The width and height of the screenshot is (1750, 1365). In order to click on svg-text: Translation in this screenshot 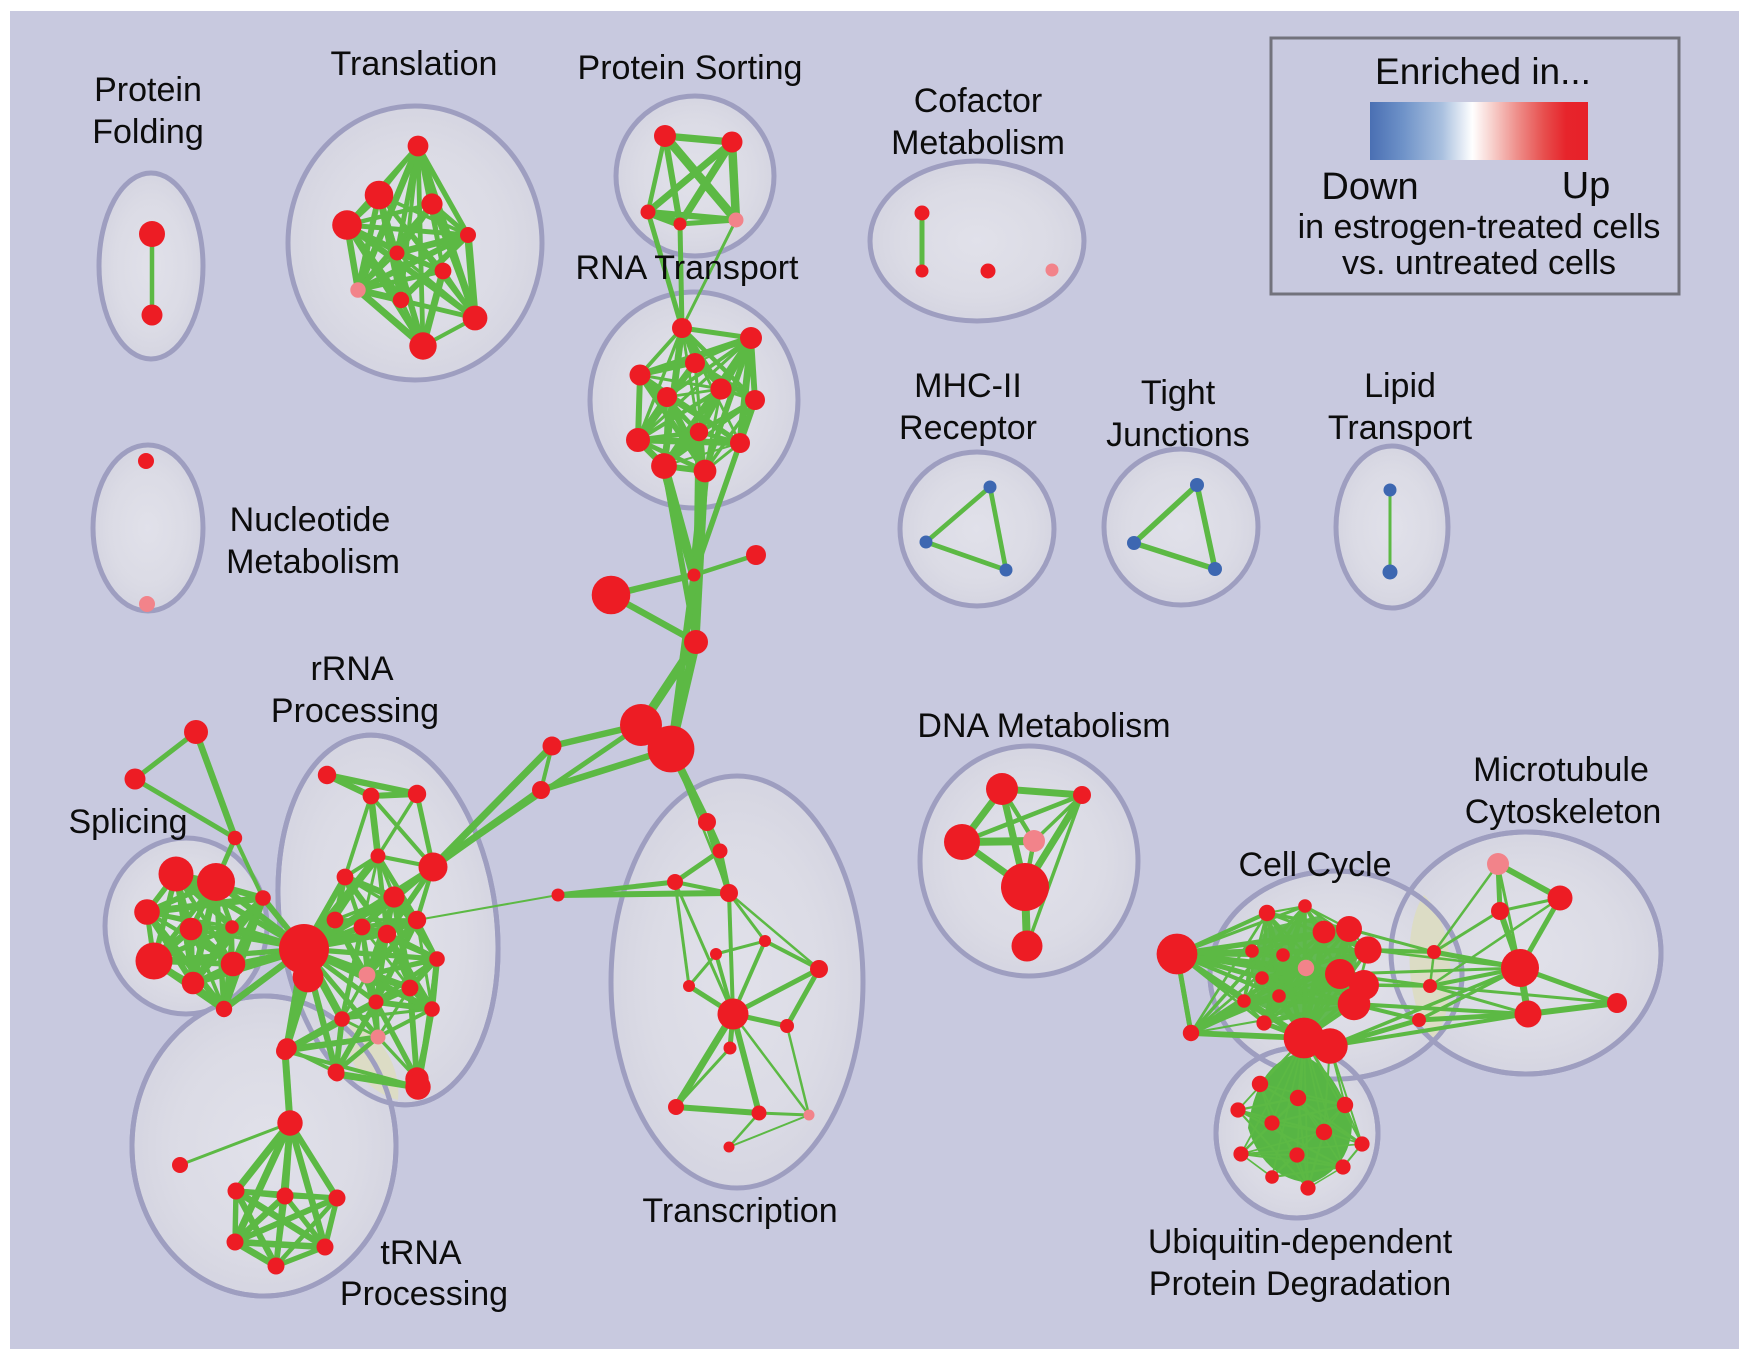, I will do `click(414, 64)`.